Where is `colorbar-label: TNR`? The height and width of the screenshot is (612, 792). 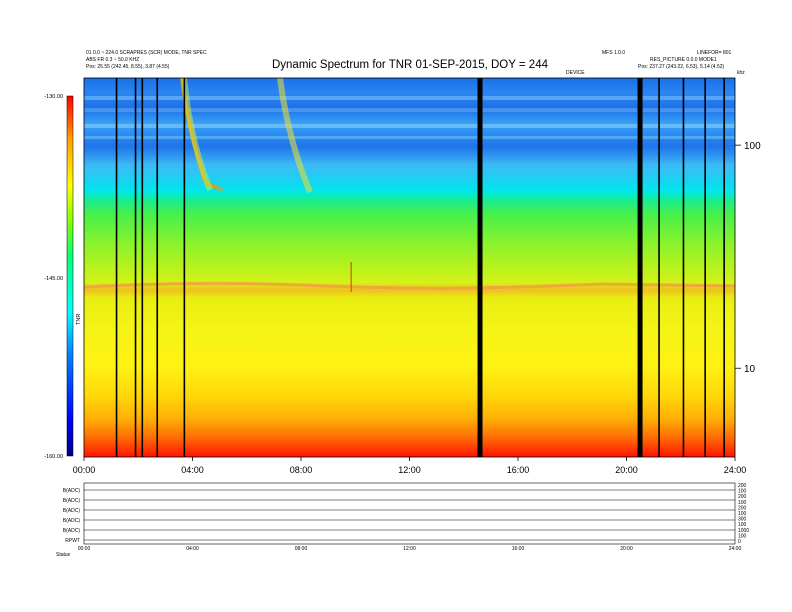
colorbar-label: TNR is located at coordinates (79, 319).